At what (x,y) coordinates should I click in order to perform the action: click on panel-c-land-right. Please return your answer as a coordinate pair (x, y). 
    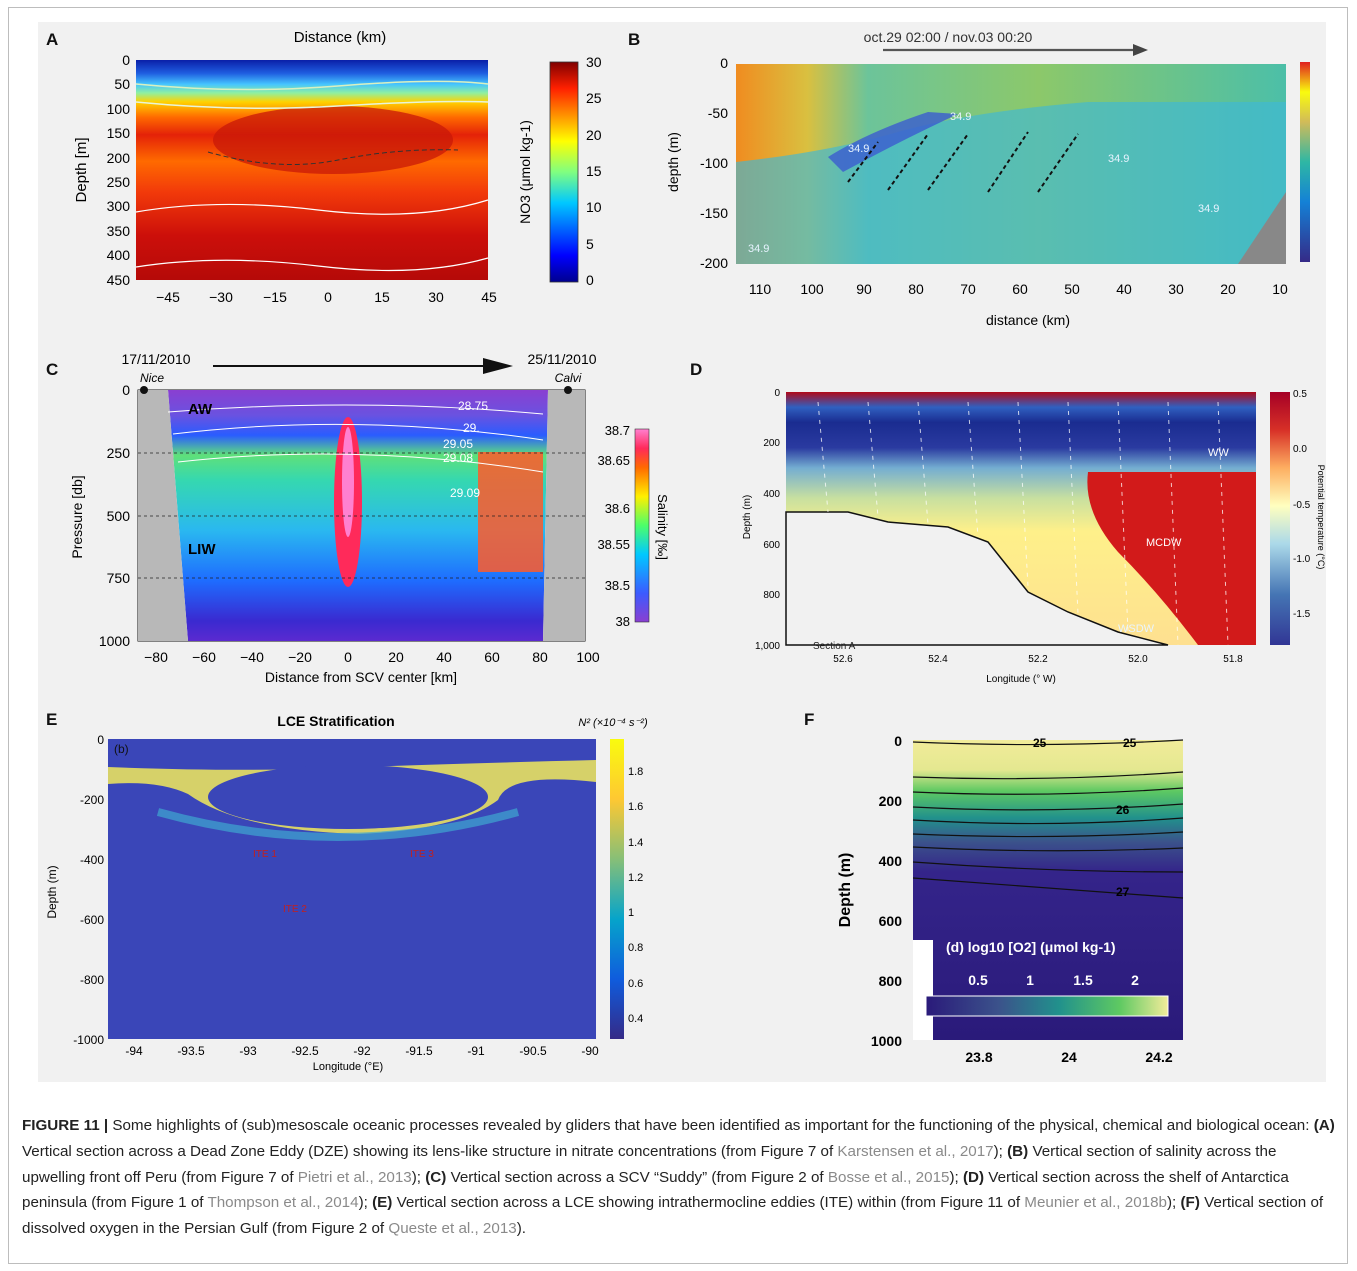
    Looking at the image, I should click on (564, 515).